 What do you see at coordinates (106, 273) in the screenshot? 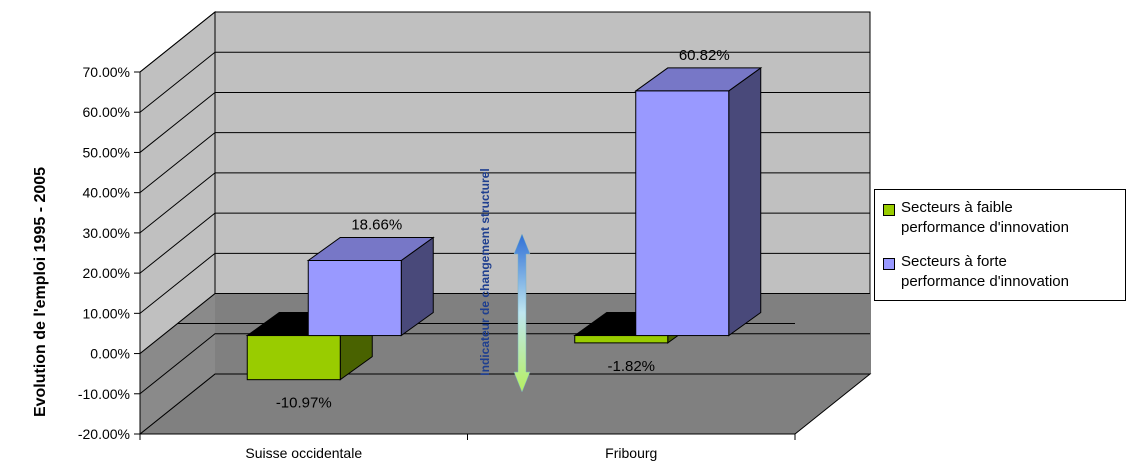
I see `y-tick-label: 20.00%` at bounding box center [106, 273].